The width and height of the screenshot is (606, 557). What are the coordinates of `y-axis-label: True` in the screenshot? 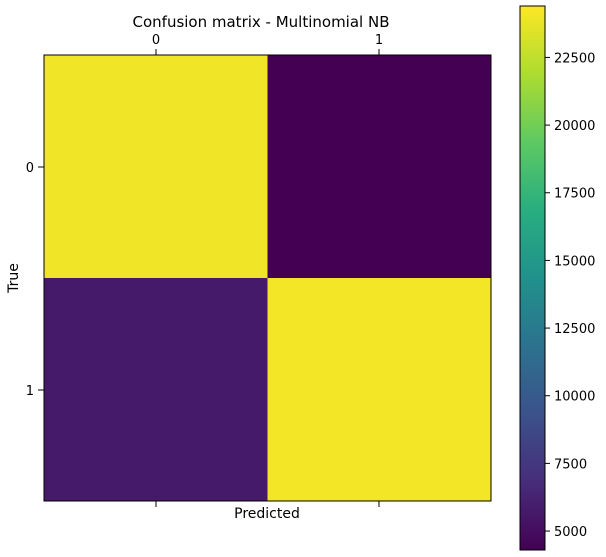 It's located at (14, 278).